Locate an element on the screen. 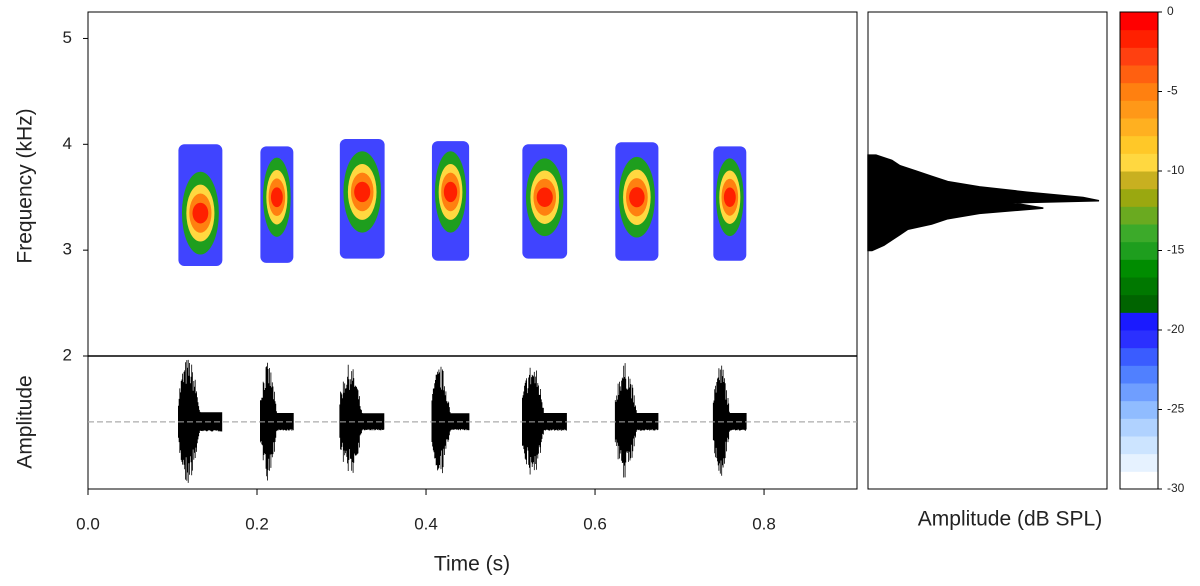 The image size is (1200, 586). y-tick-label: 5 is located at coordinates (67, 37).